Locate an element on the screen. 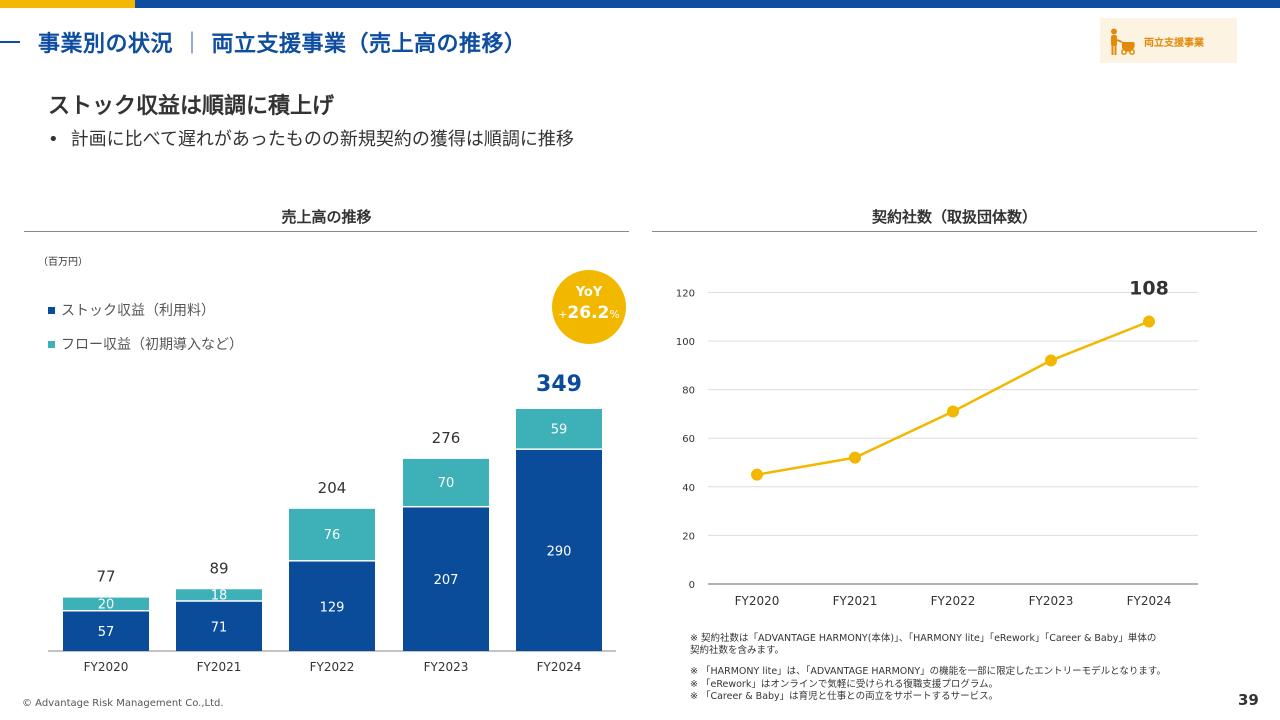  bar-xtick-FY2021: FY2021 is located at coordinates (219, 667).